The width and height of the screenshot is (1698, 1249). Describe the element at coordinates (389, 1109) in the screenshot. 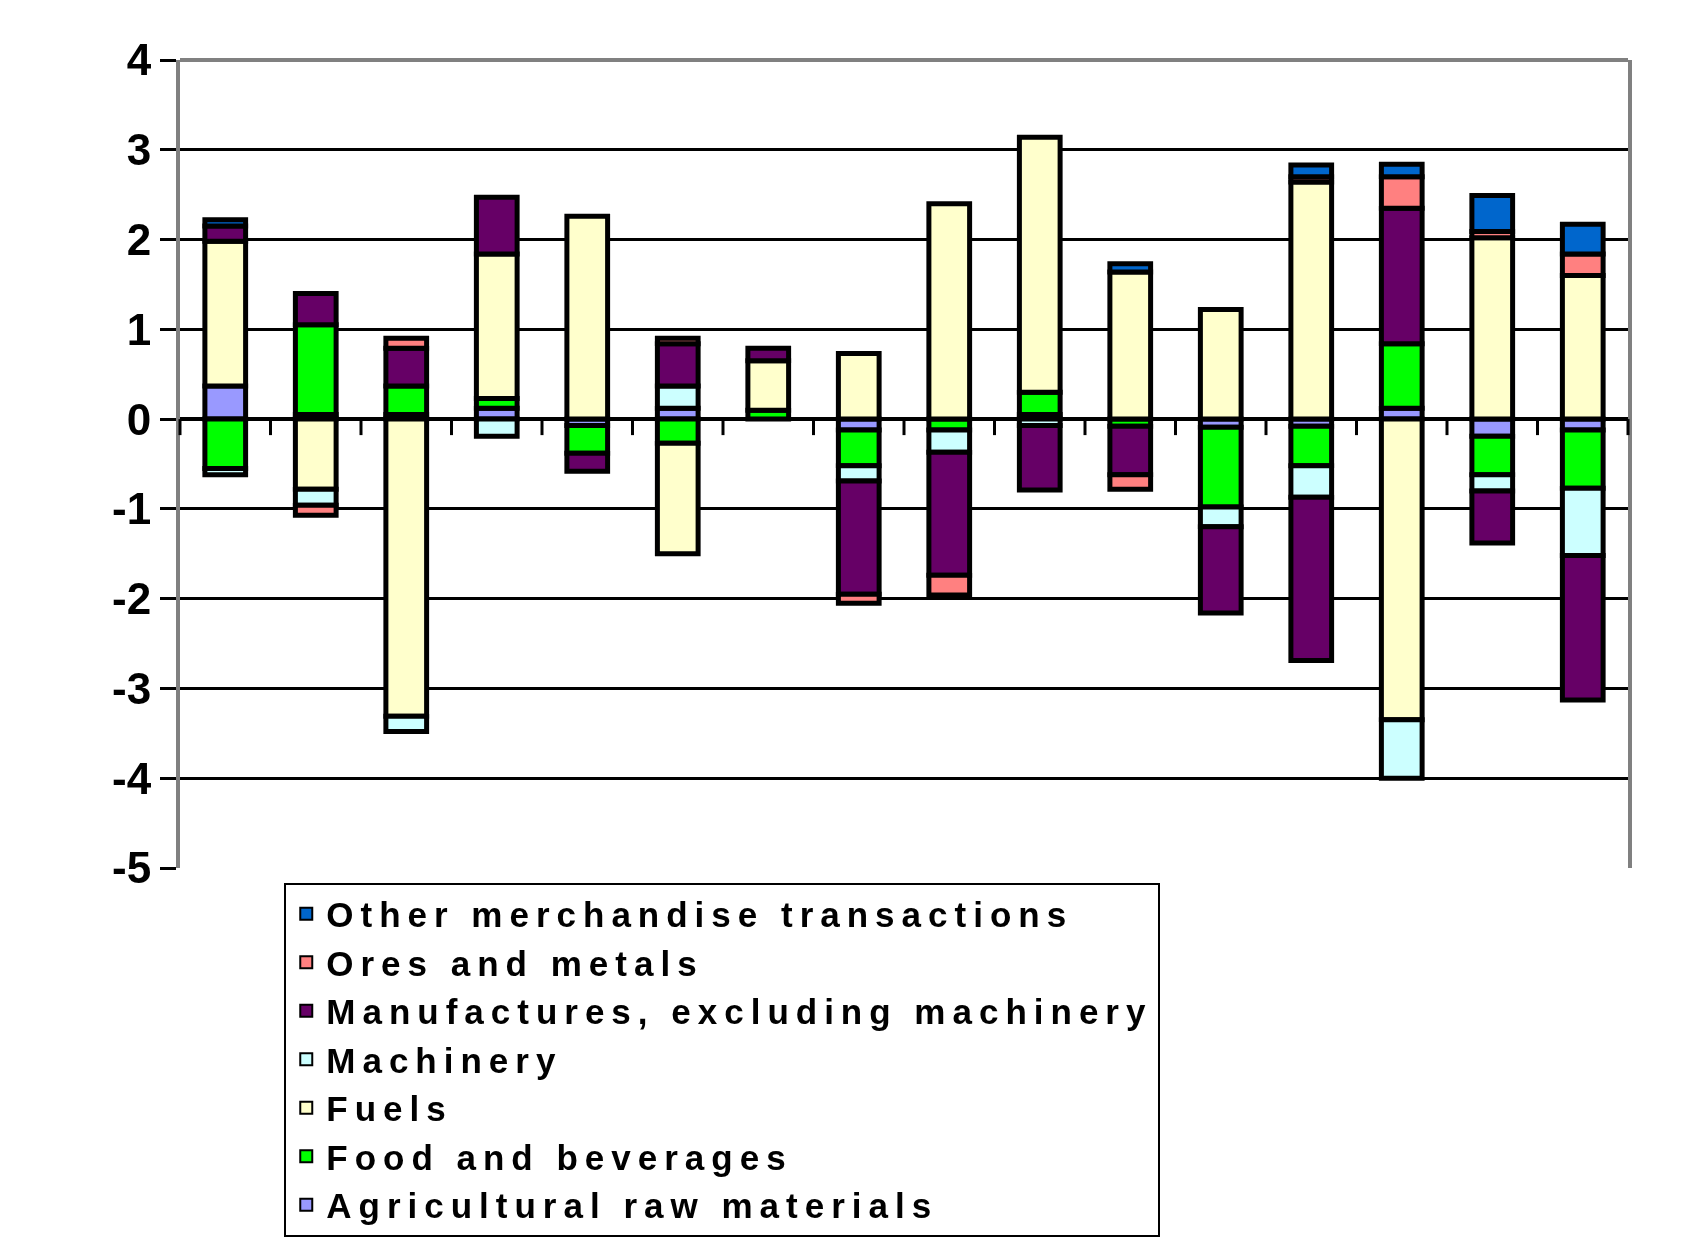

I see `legend-label: Fuels` at that location.